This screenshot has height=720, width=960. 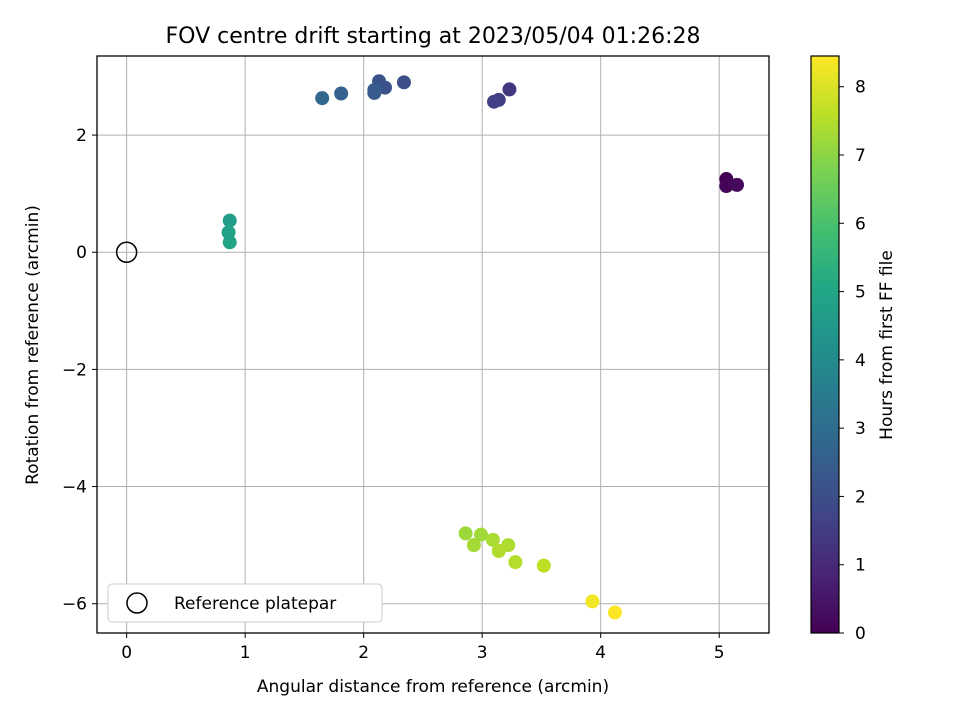 I want to click on x-tick-label: 1, so click(x=245, y=653).